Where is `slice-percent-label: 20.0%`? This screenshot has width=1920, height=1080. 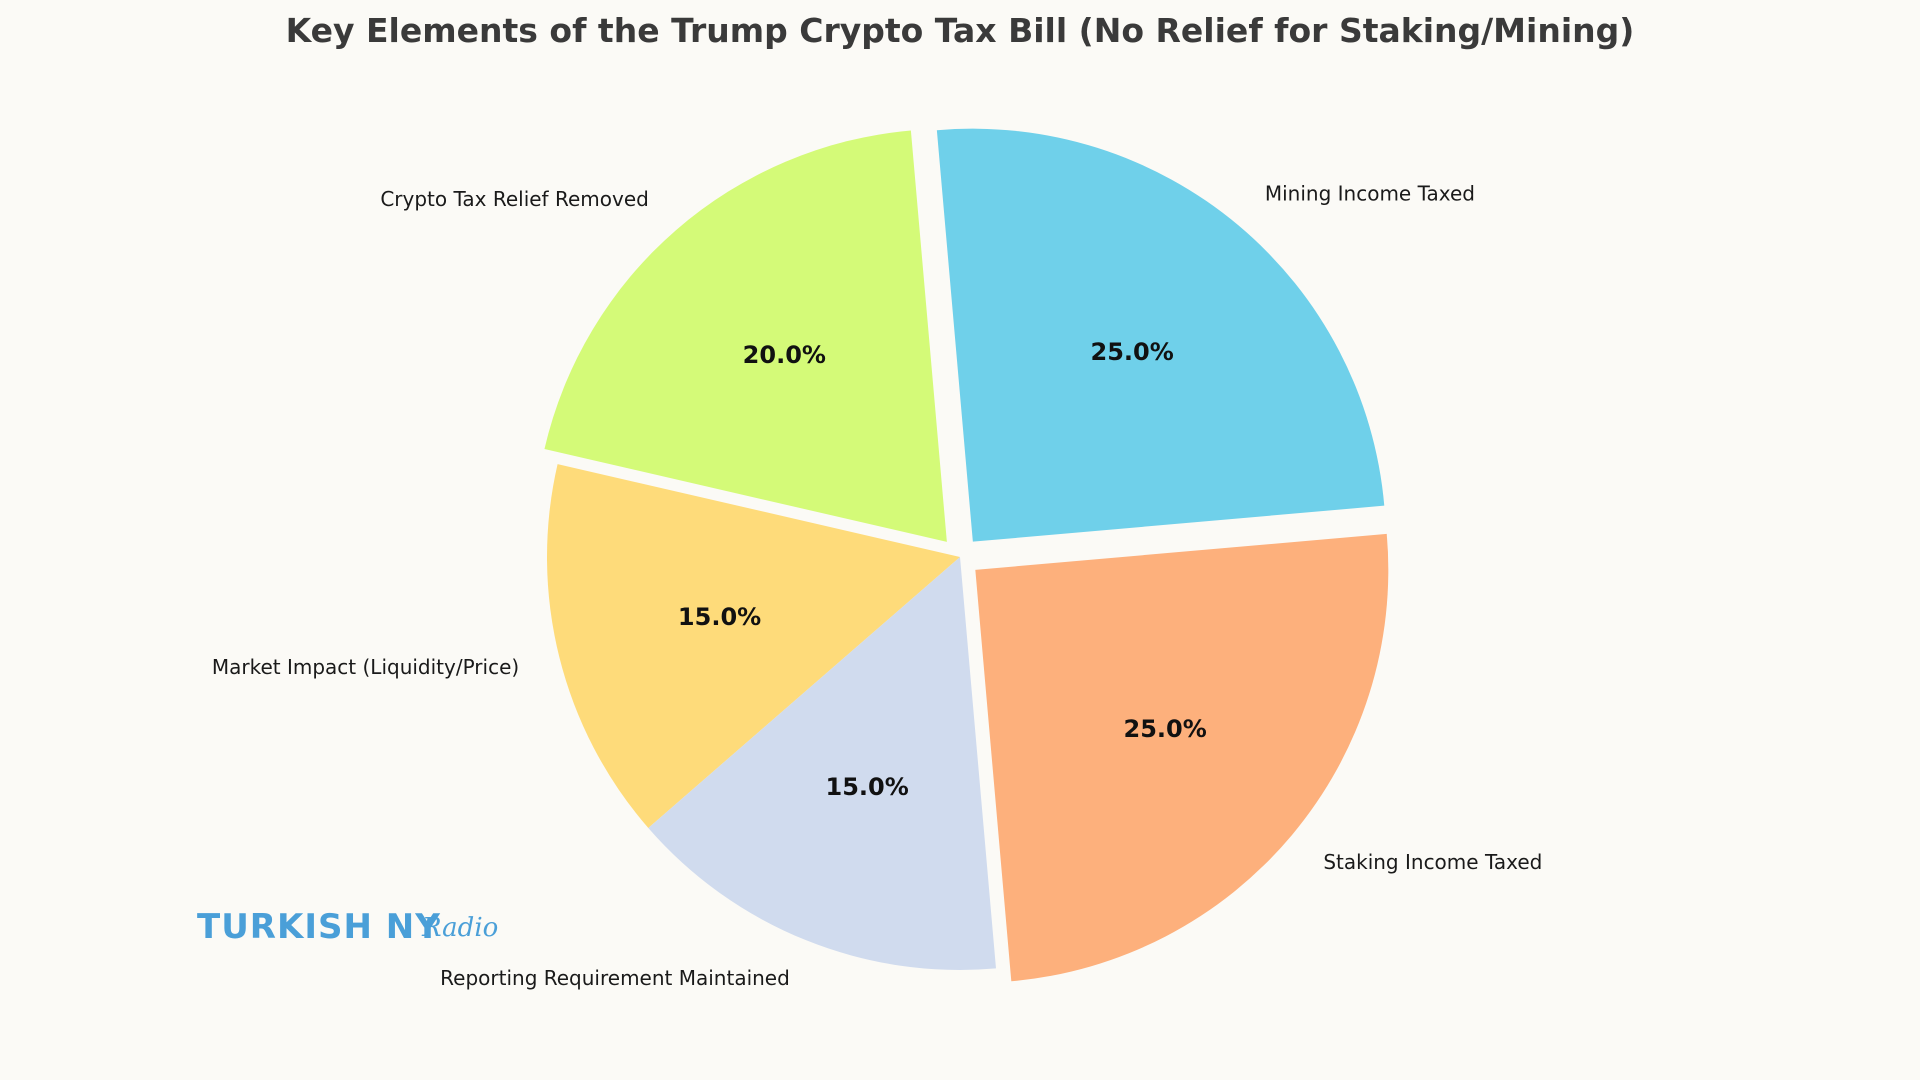 slice-percent-label: 20.0% is located at coordinates (784, 355).